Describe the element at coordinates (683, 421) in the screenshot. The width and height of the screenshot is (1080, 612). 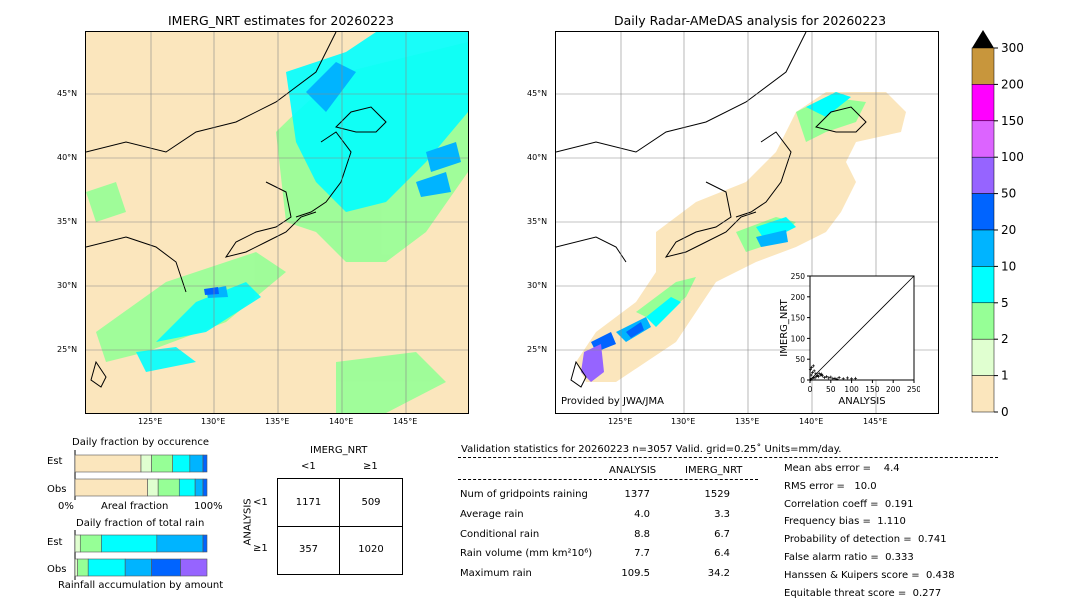
I see `right-lon-label: 130°E` at that location.